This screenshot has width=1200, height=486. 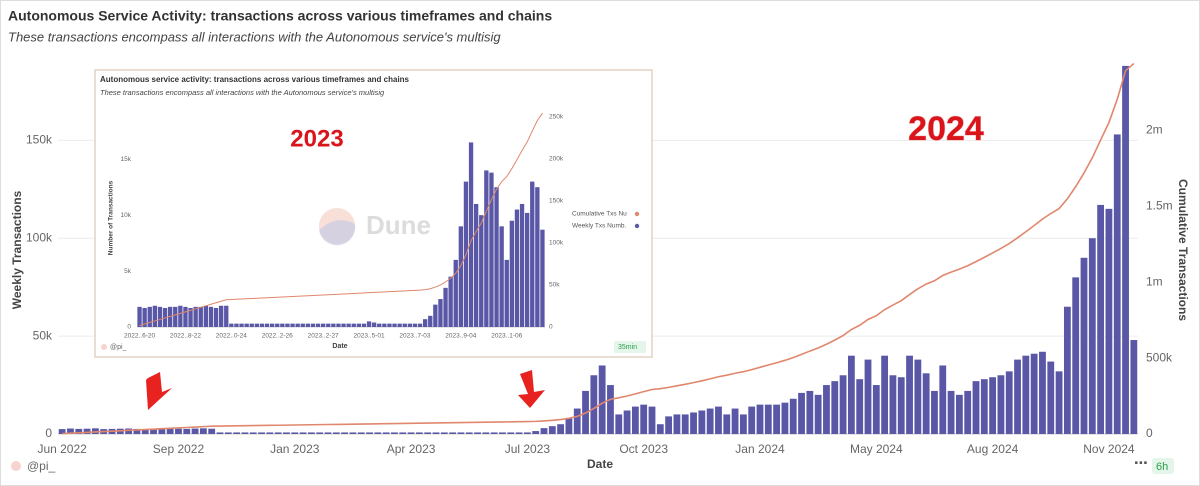 I want to click on annotation: 2023, so click(x=316, y=138).